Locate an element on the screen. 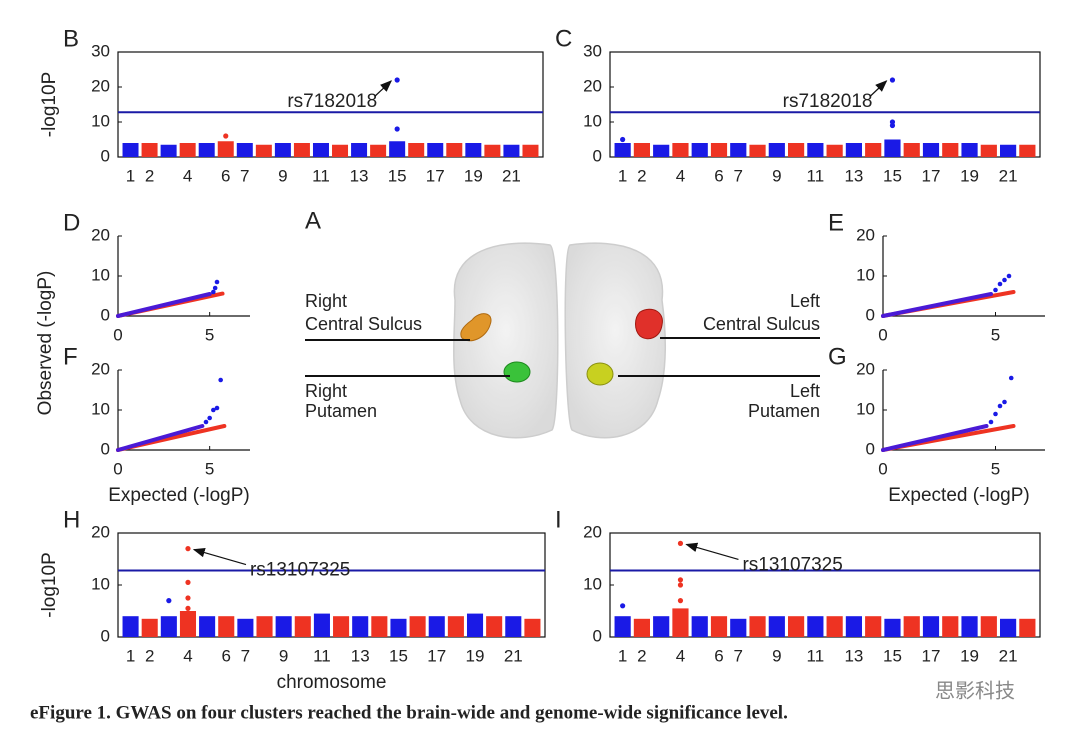  x-tick-label: 13 is located at coordinates (853, 655).